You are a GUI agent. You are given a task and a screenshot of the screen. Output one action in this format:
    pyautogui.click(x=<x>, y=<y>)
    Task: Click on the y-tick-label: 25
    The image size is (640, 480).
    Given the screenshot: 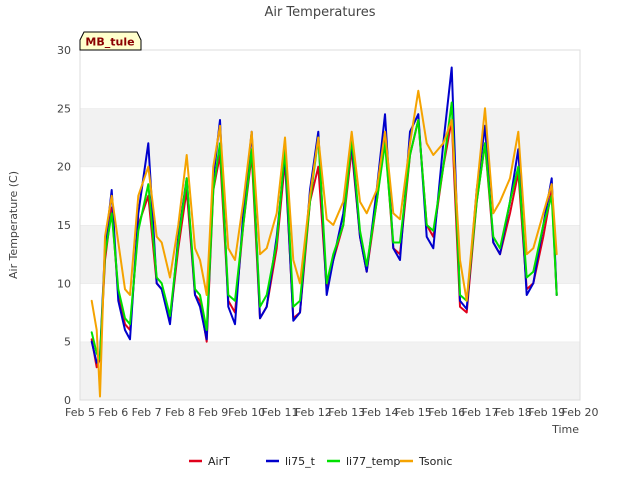 What is the action you would take?
    pyautogui.click(x=64, y=108)
    